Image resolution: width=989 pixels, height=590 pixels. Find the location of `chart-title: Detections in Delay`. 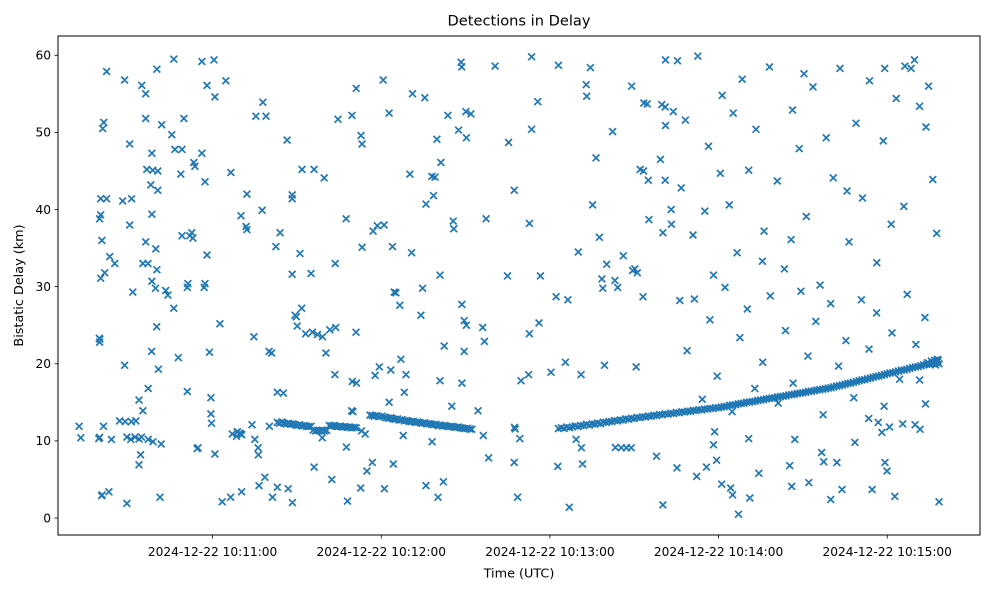

chart-title: Detections in Delay is located at coordinates (519, 21).